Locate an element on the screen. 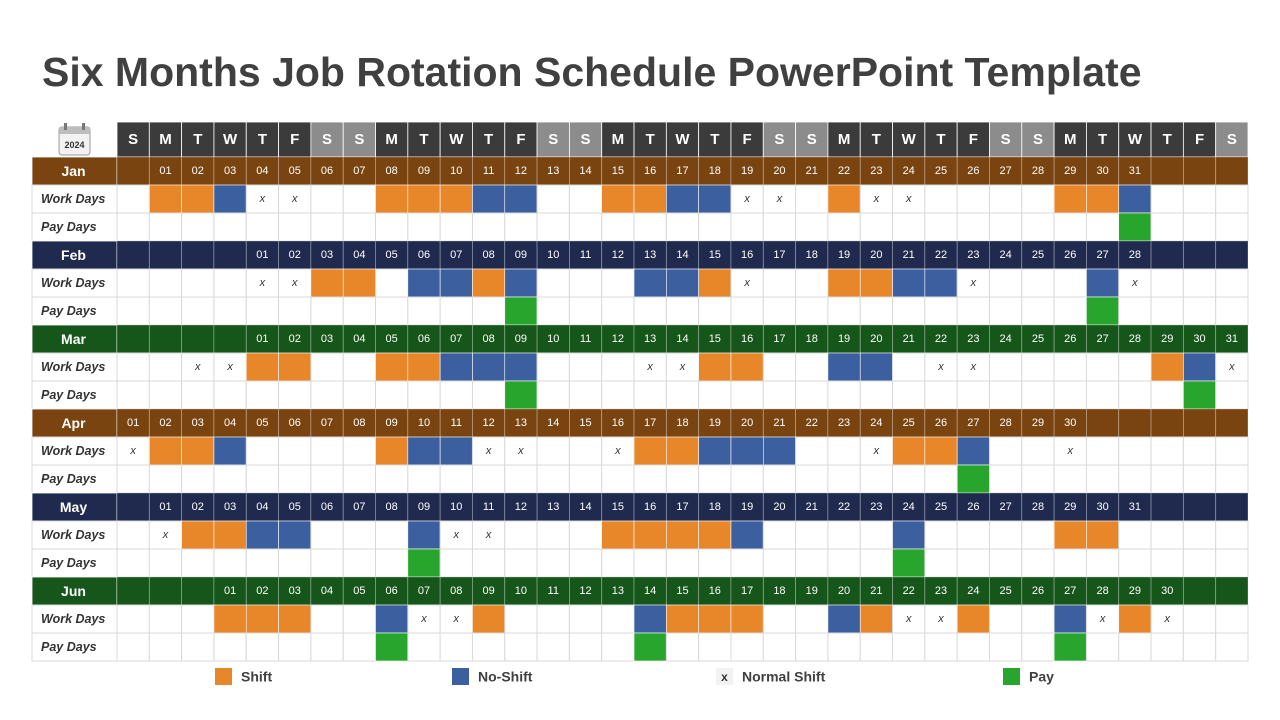  day-number: 01 is located at coordinates (165, 171).